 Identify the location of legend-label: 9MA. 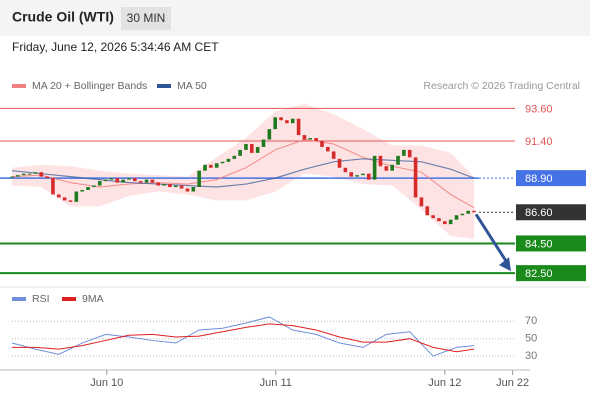
(93, 299).